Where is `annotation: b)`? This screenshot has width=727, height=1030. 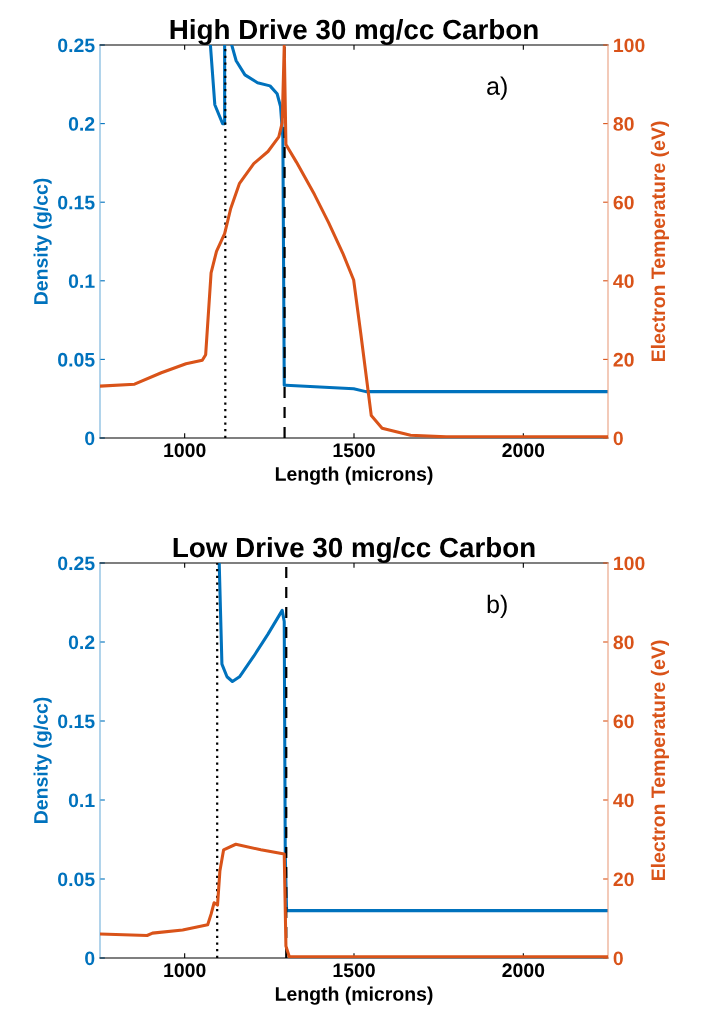
annotation: b) is located at coordinates (497, 606).